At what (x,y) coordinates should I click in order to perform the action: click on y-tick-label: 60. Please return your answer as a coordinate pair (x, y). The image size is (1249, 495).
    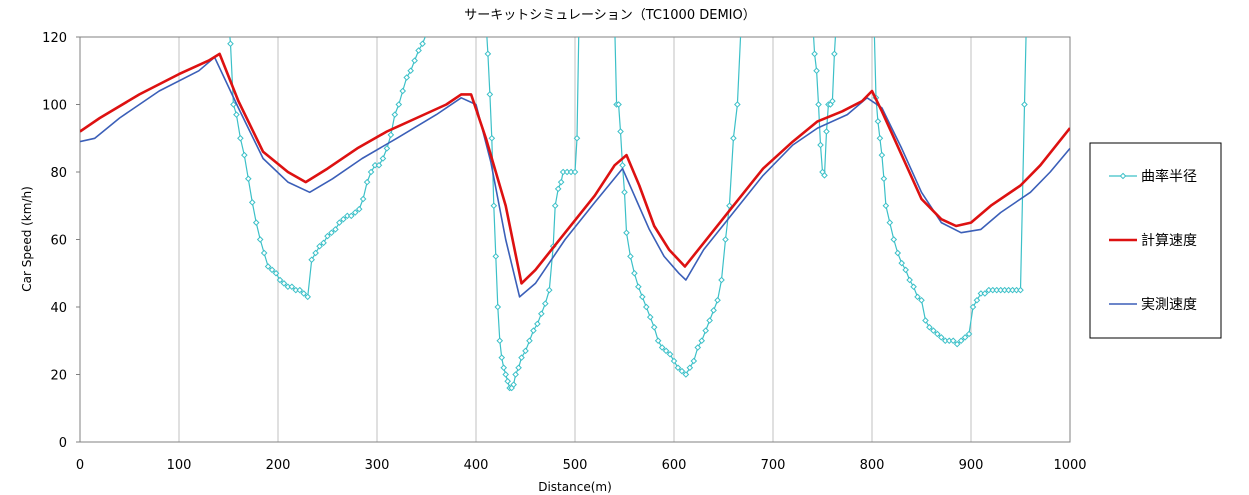
    Looking at the image, I should click on (58, 241).